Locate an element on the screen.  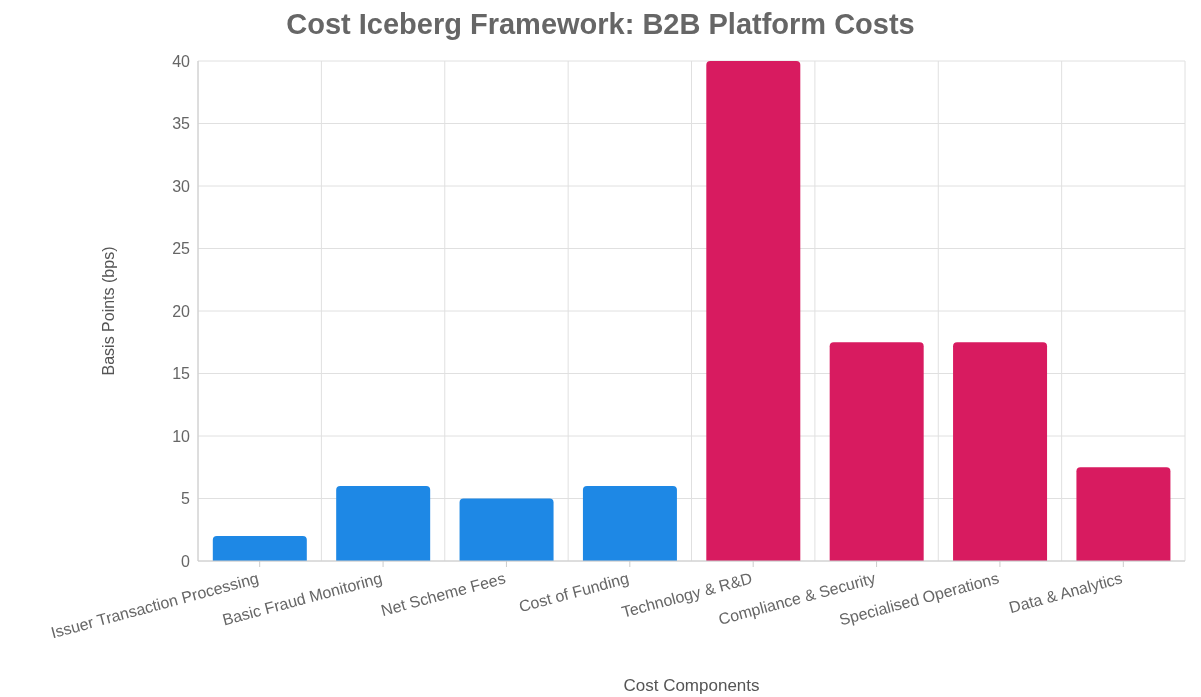
chart-title: Cost Iceberg Framework: B2B Platform Costs is located at coordinates (600, 24).